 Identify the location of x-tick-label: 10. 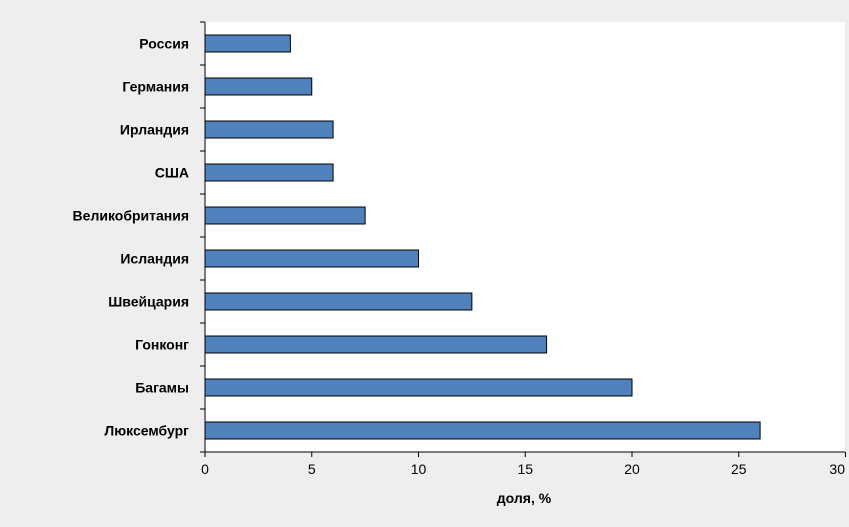
(419, 469).